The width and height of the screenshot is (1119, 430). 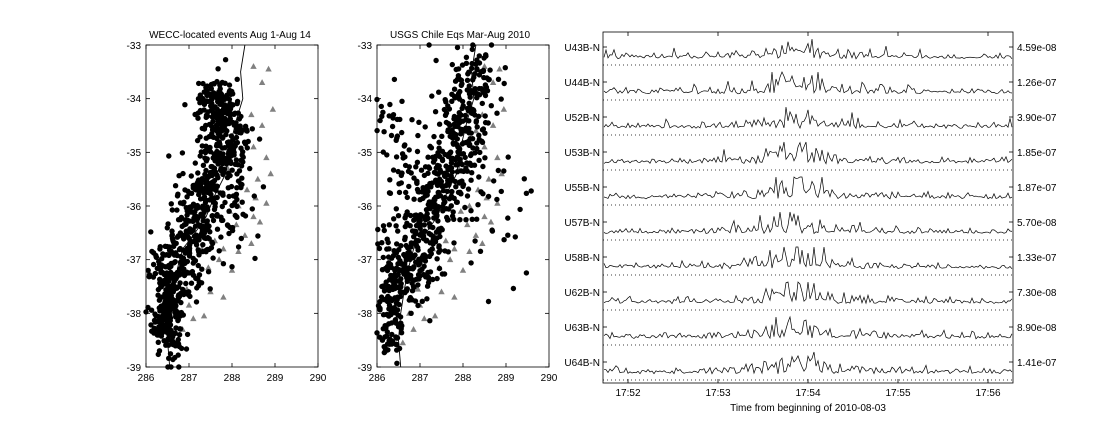 What do you see at coordinates (582, 293) in the screenshot?
I see `station-label: U62B-N` at bounding box center [582, 293].